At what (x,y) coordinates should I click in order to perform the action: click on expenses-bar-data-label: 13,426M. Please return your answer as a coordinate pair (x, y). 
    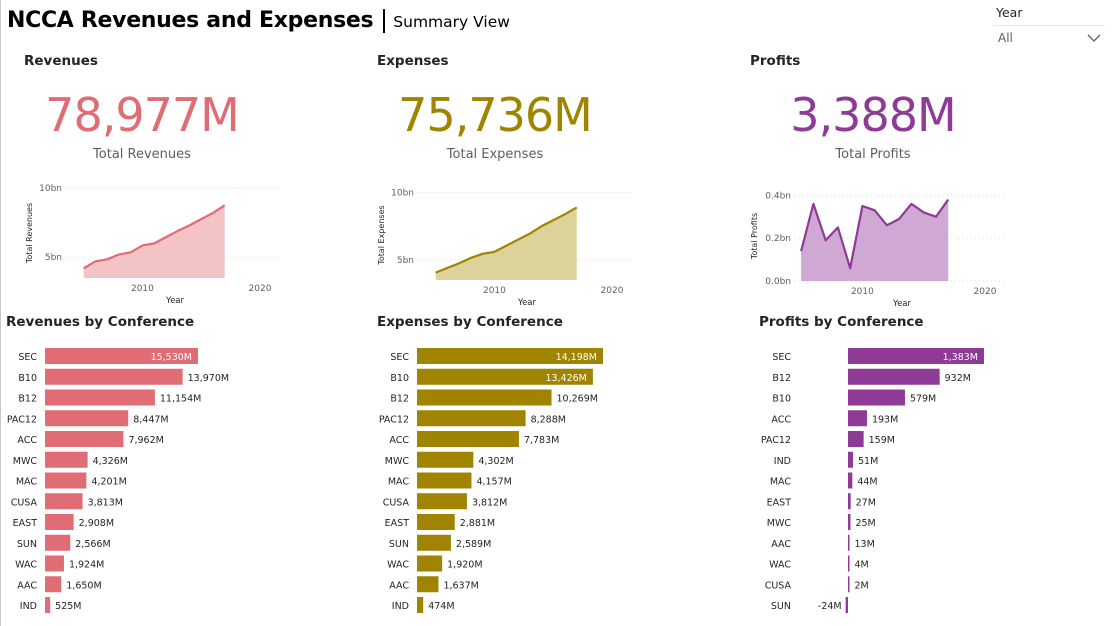
    Looking at the image, I should click on (565, 378).